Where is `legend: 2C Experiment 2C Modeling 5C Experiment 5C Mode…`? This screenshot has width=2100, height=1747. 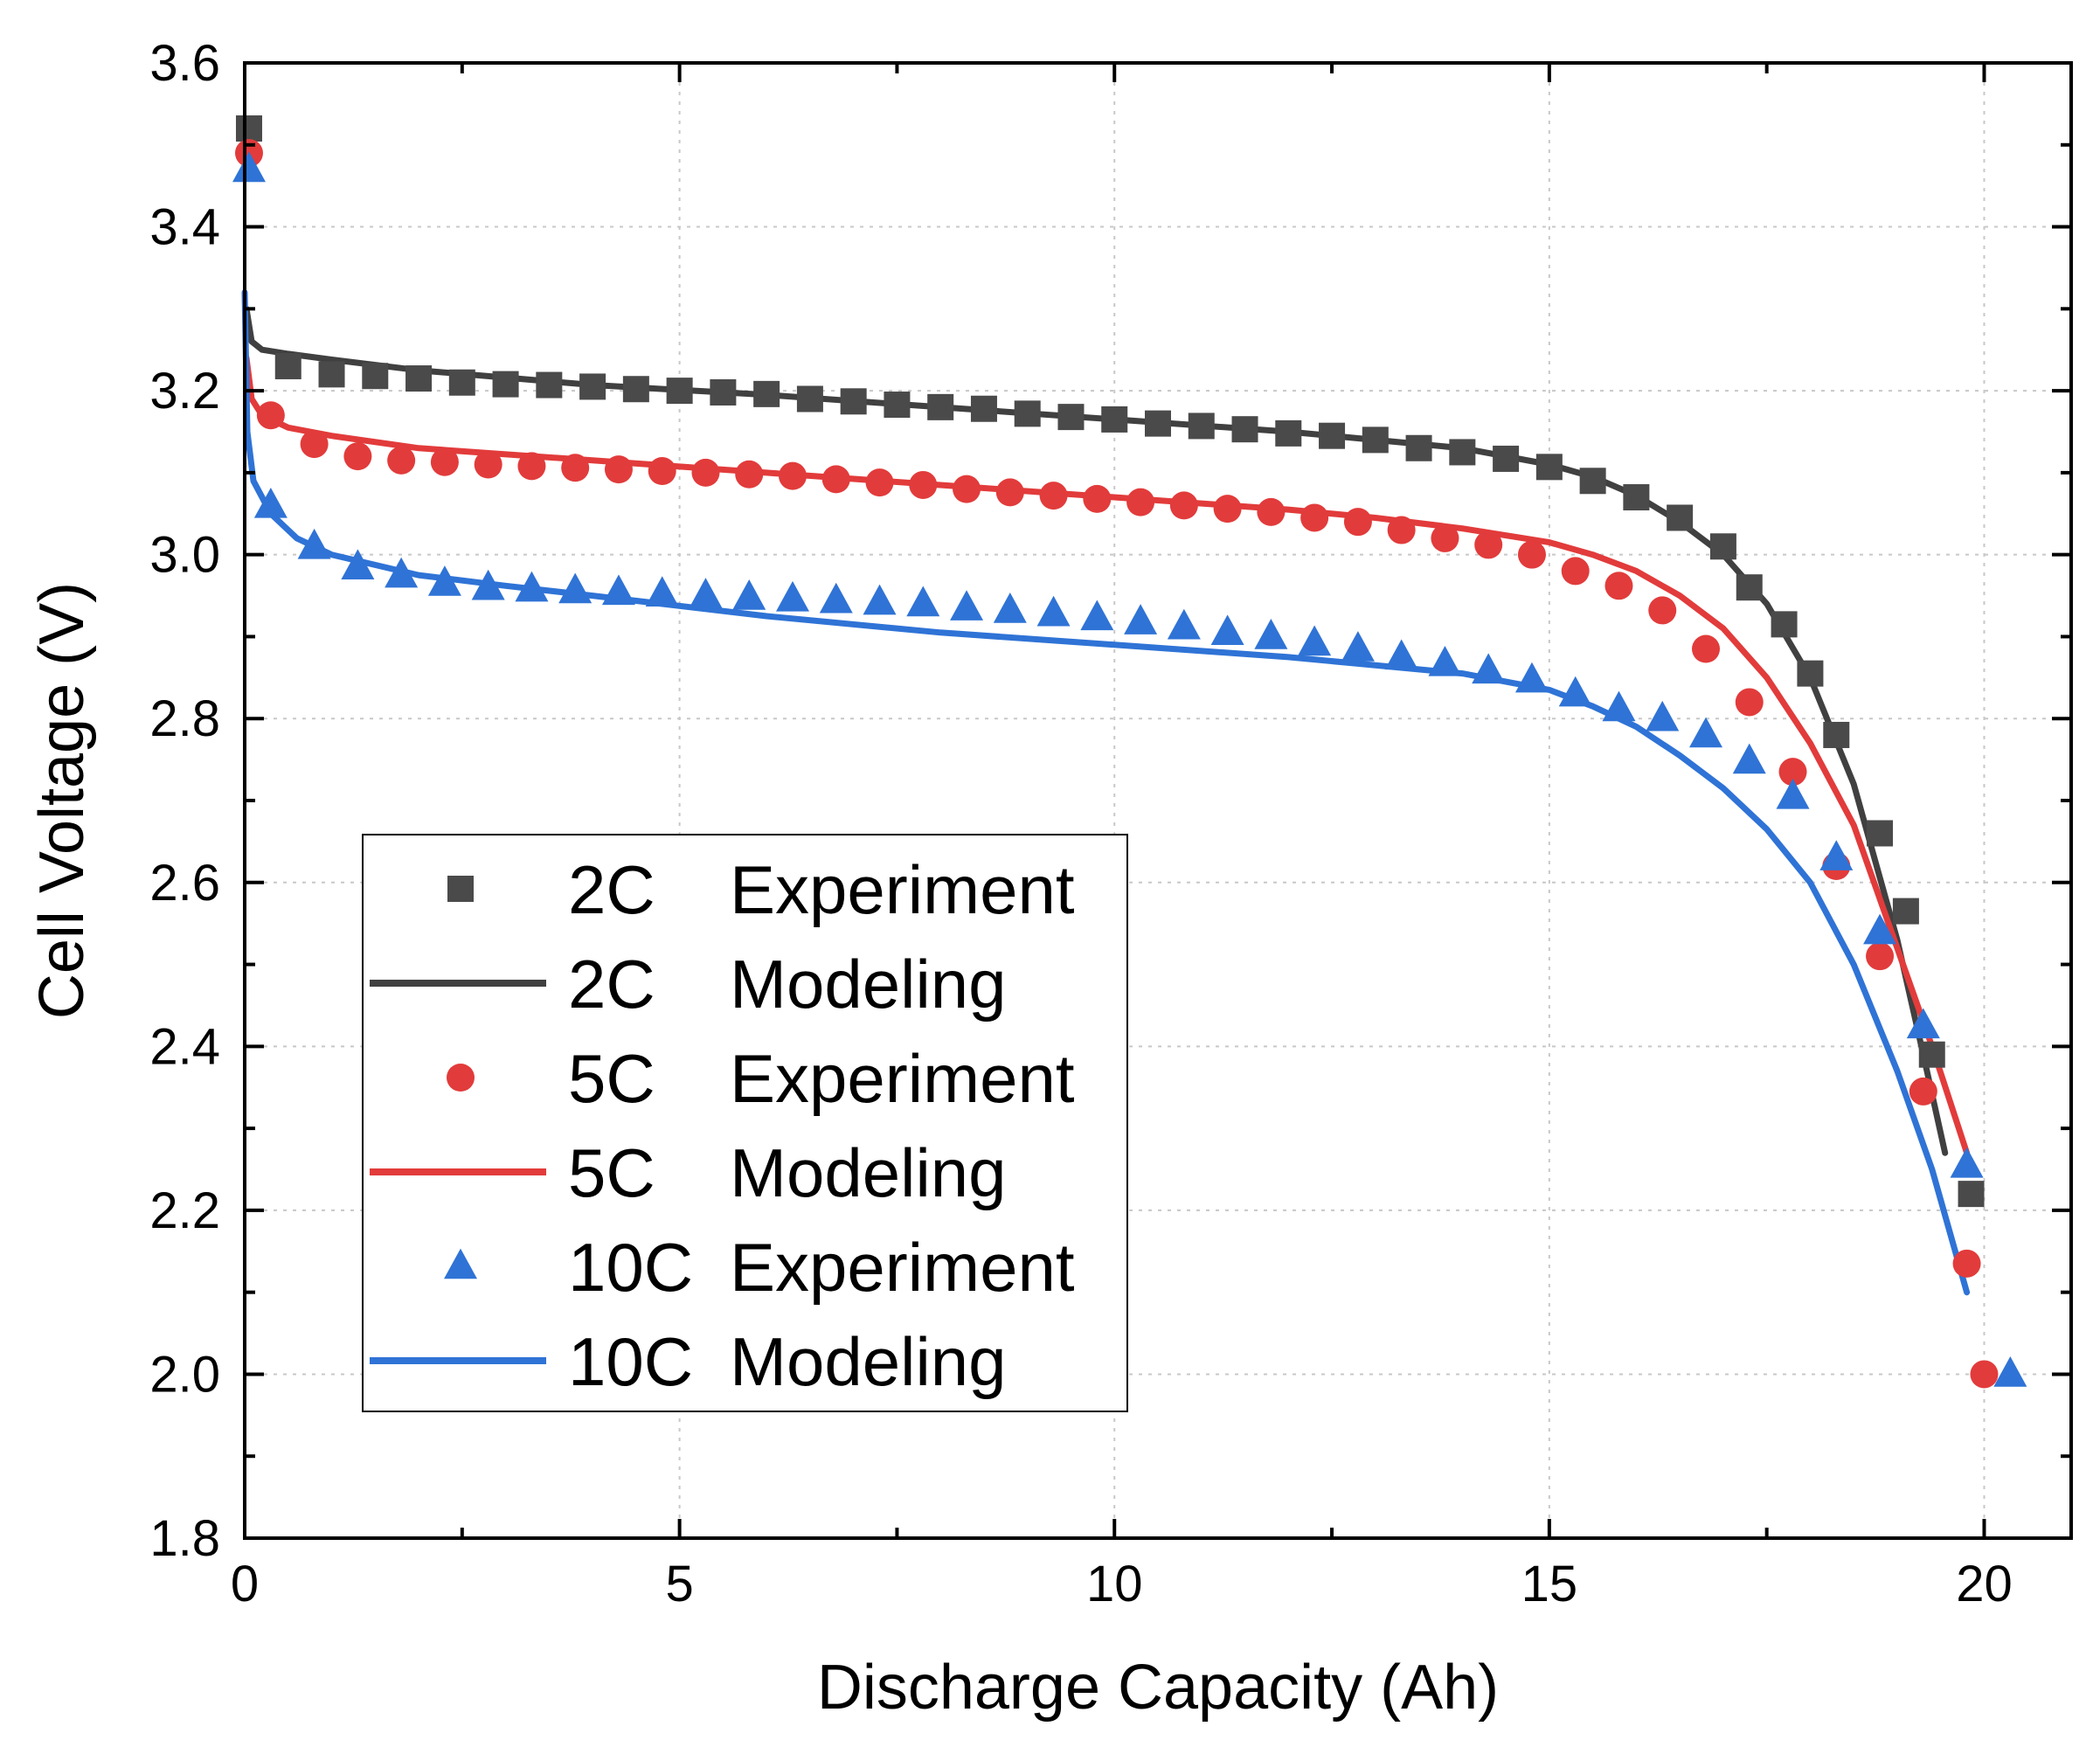 legend: 2C Experiment 2C Modeling 5C Experiment 5C Mode… is located at coordinates (745, 1123).